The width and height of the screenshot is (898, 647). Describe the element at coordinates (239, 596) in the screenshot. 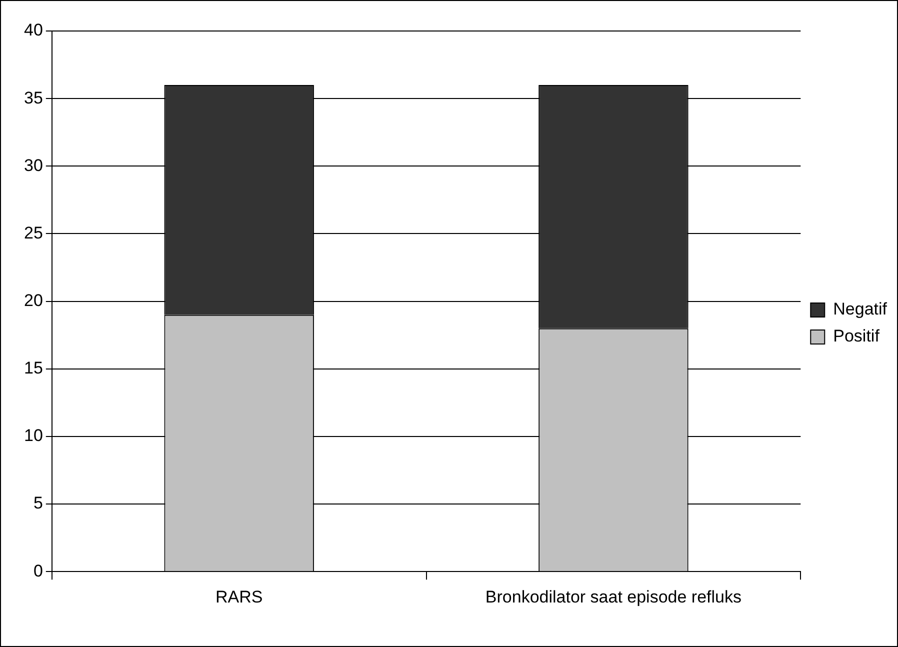

I see `x-tick-label: RARS` at that location.